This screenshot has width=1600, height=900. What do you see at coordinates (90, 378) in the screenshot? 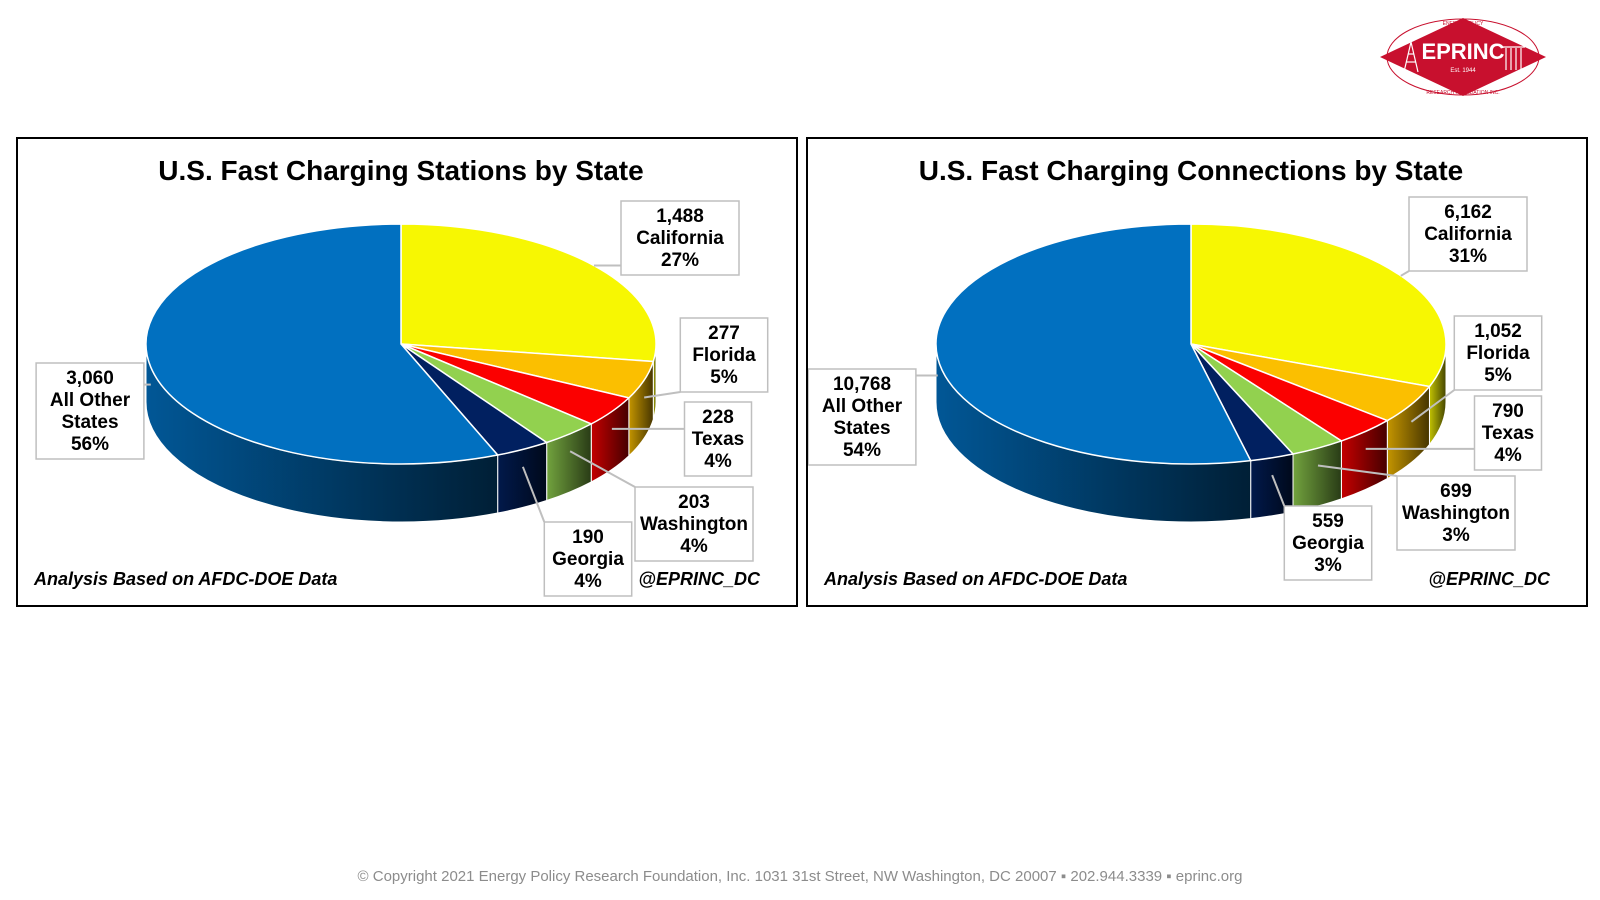
I see `data-label-value: 3,060` at bounding box center [90, 378].